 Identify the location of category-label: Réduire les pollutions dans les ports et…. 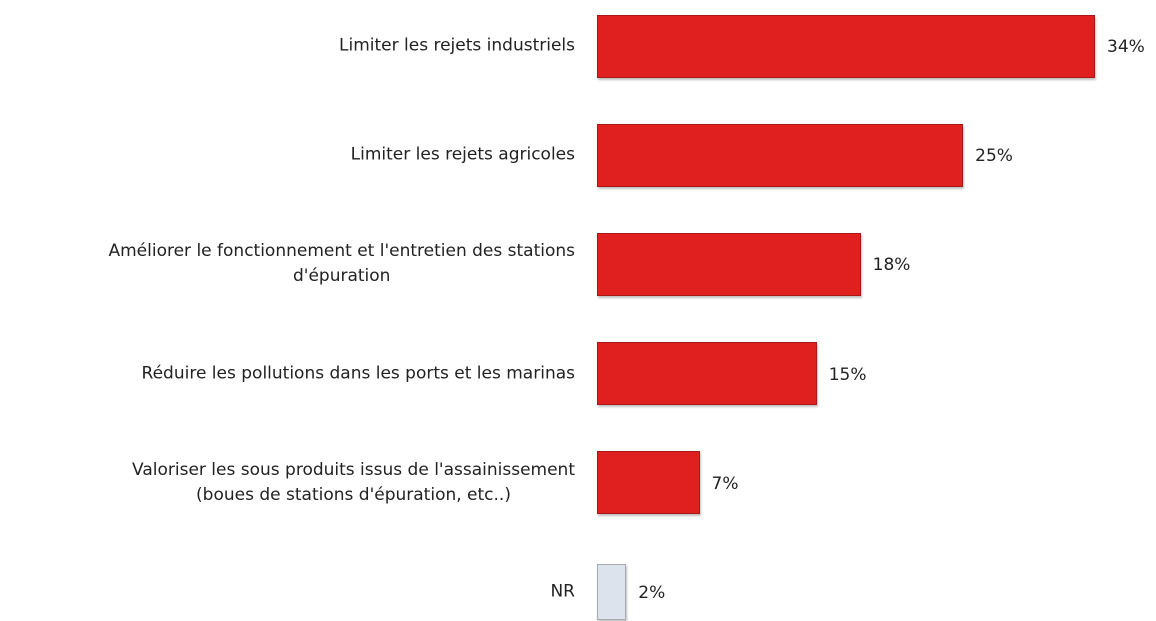
(358, 373).